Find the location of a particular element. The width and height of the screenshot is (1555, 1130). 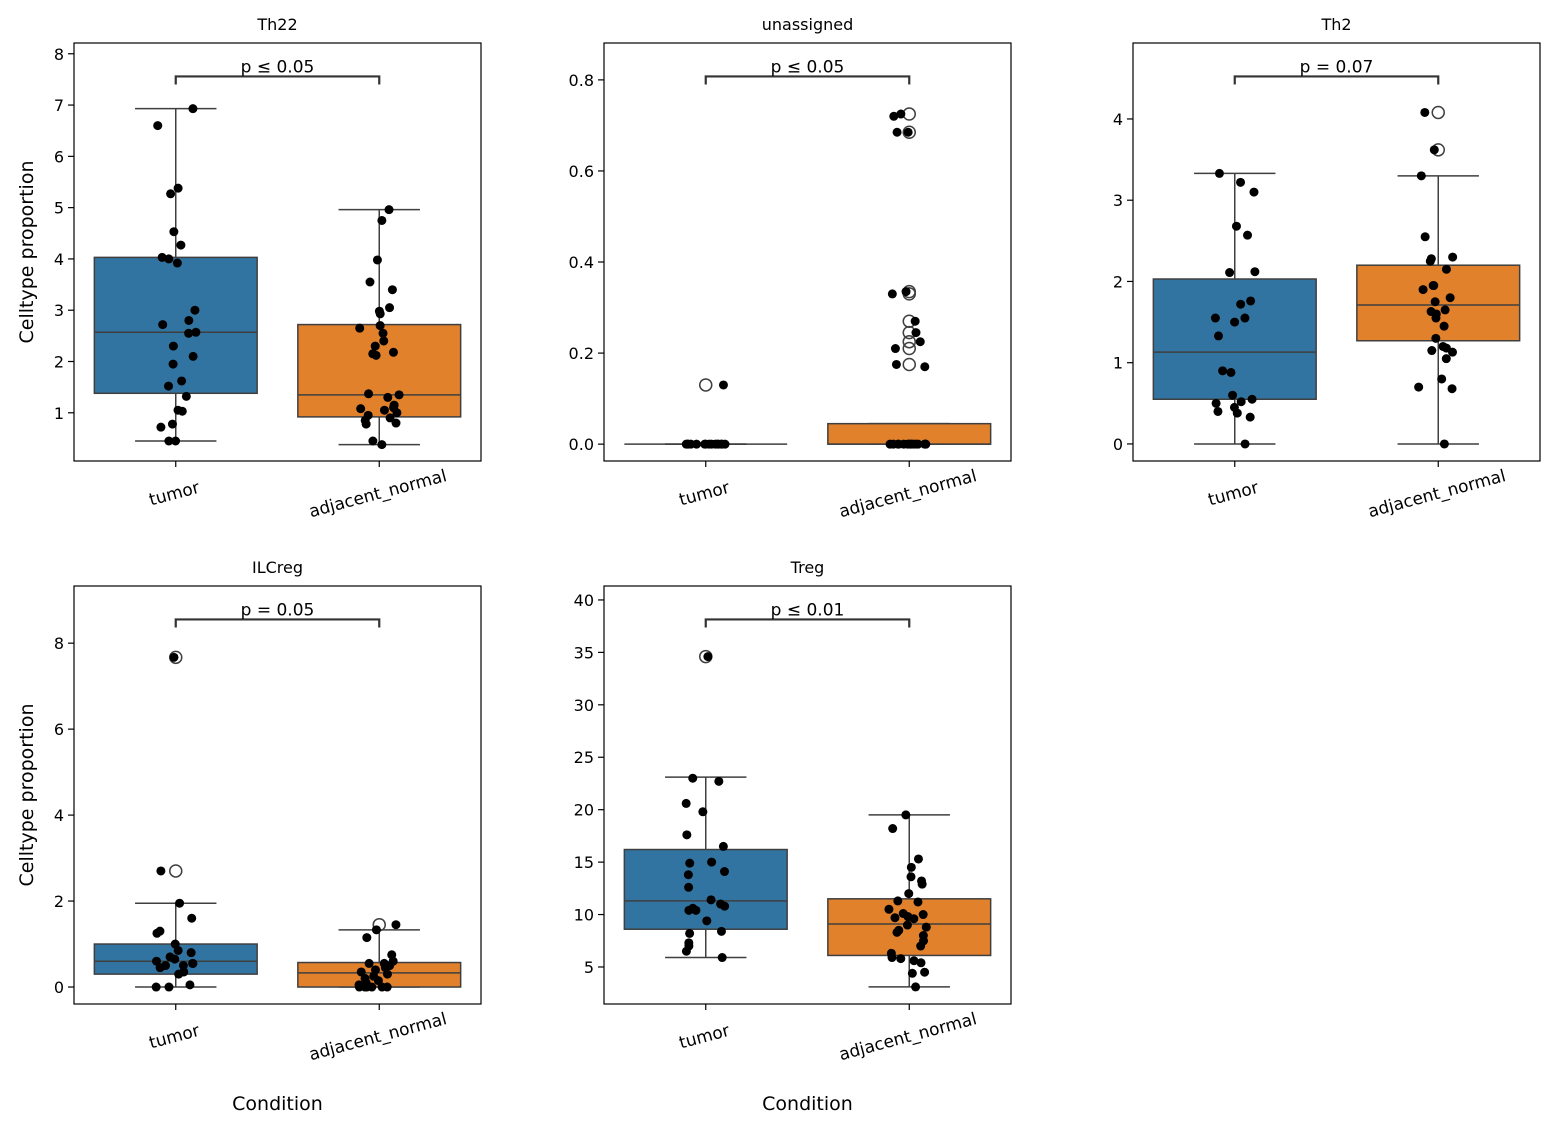

y-tick-label: 5 is located at coordinates (589, 967).